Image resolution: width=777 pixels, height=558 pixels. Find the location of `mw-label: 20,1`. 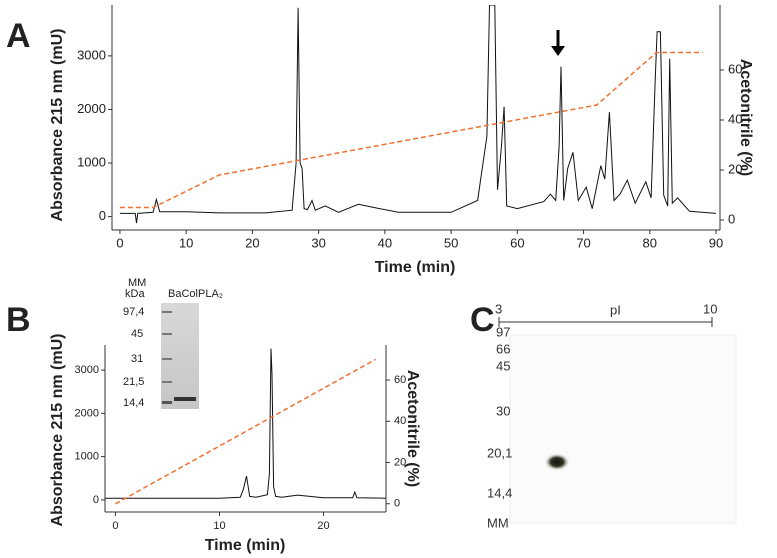

mw-label: 20,1 is located at coordinates (499, 452).